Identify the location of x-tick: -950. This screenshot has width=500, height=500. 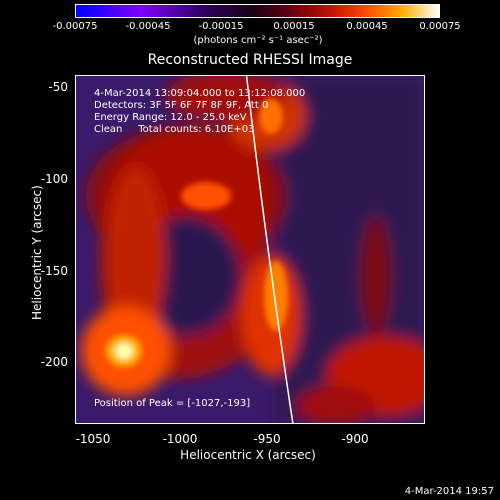
(267, 439).